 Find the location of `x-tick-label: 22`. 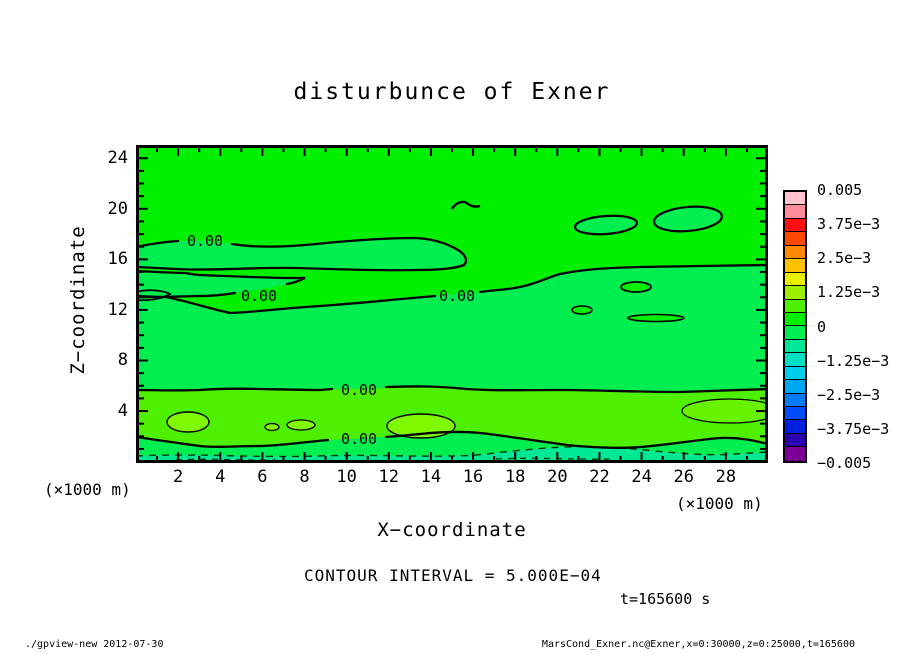

x-tick-label: 22 is located at coordinates (599, 477).